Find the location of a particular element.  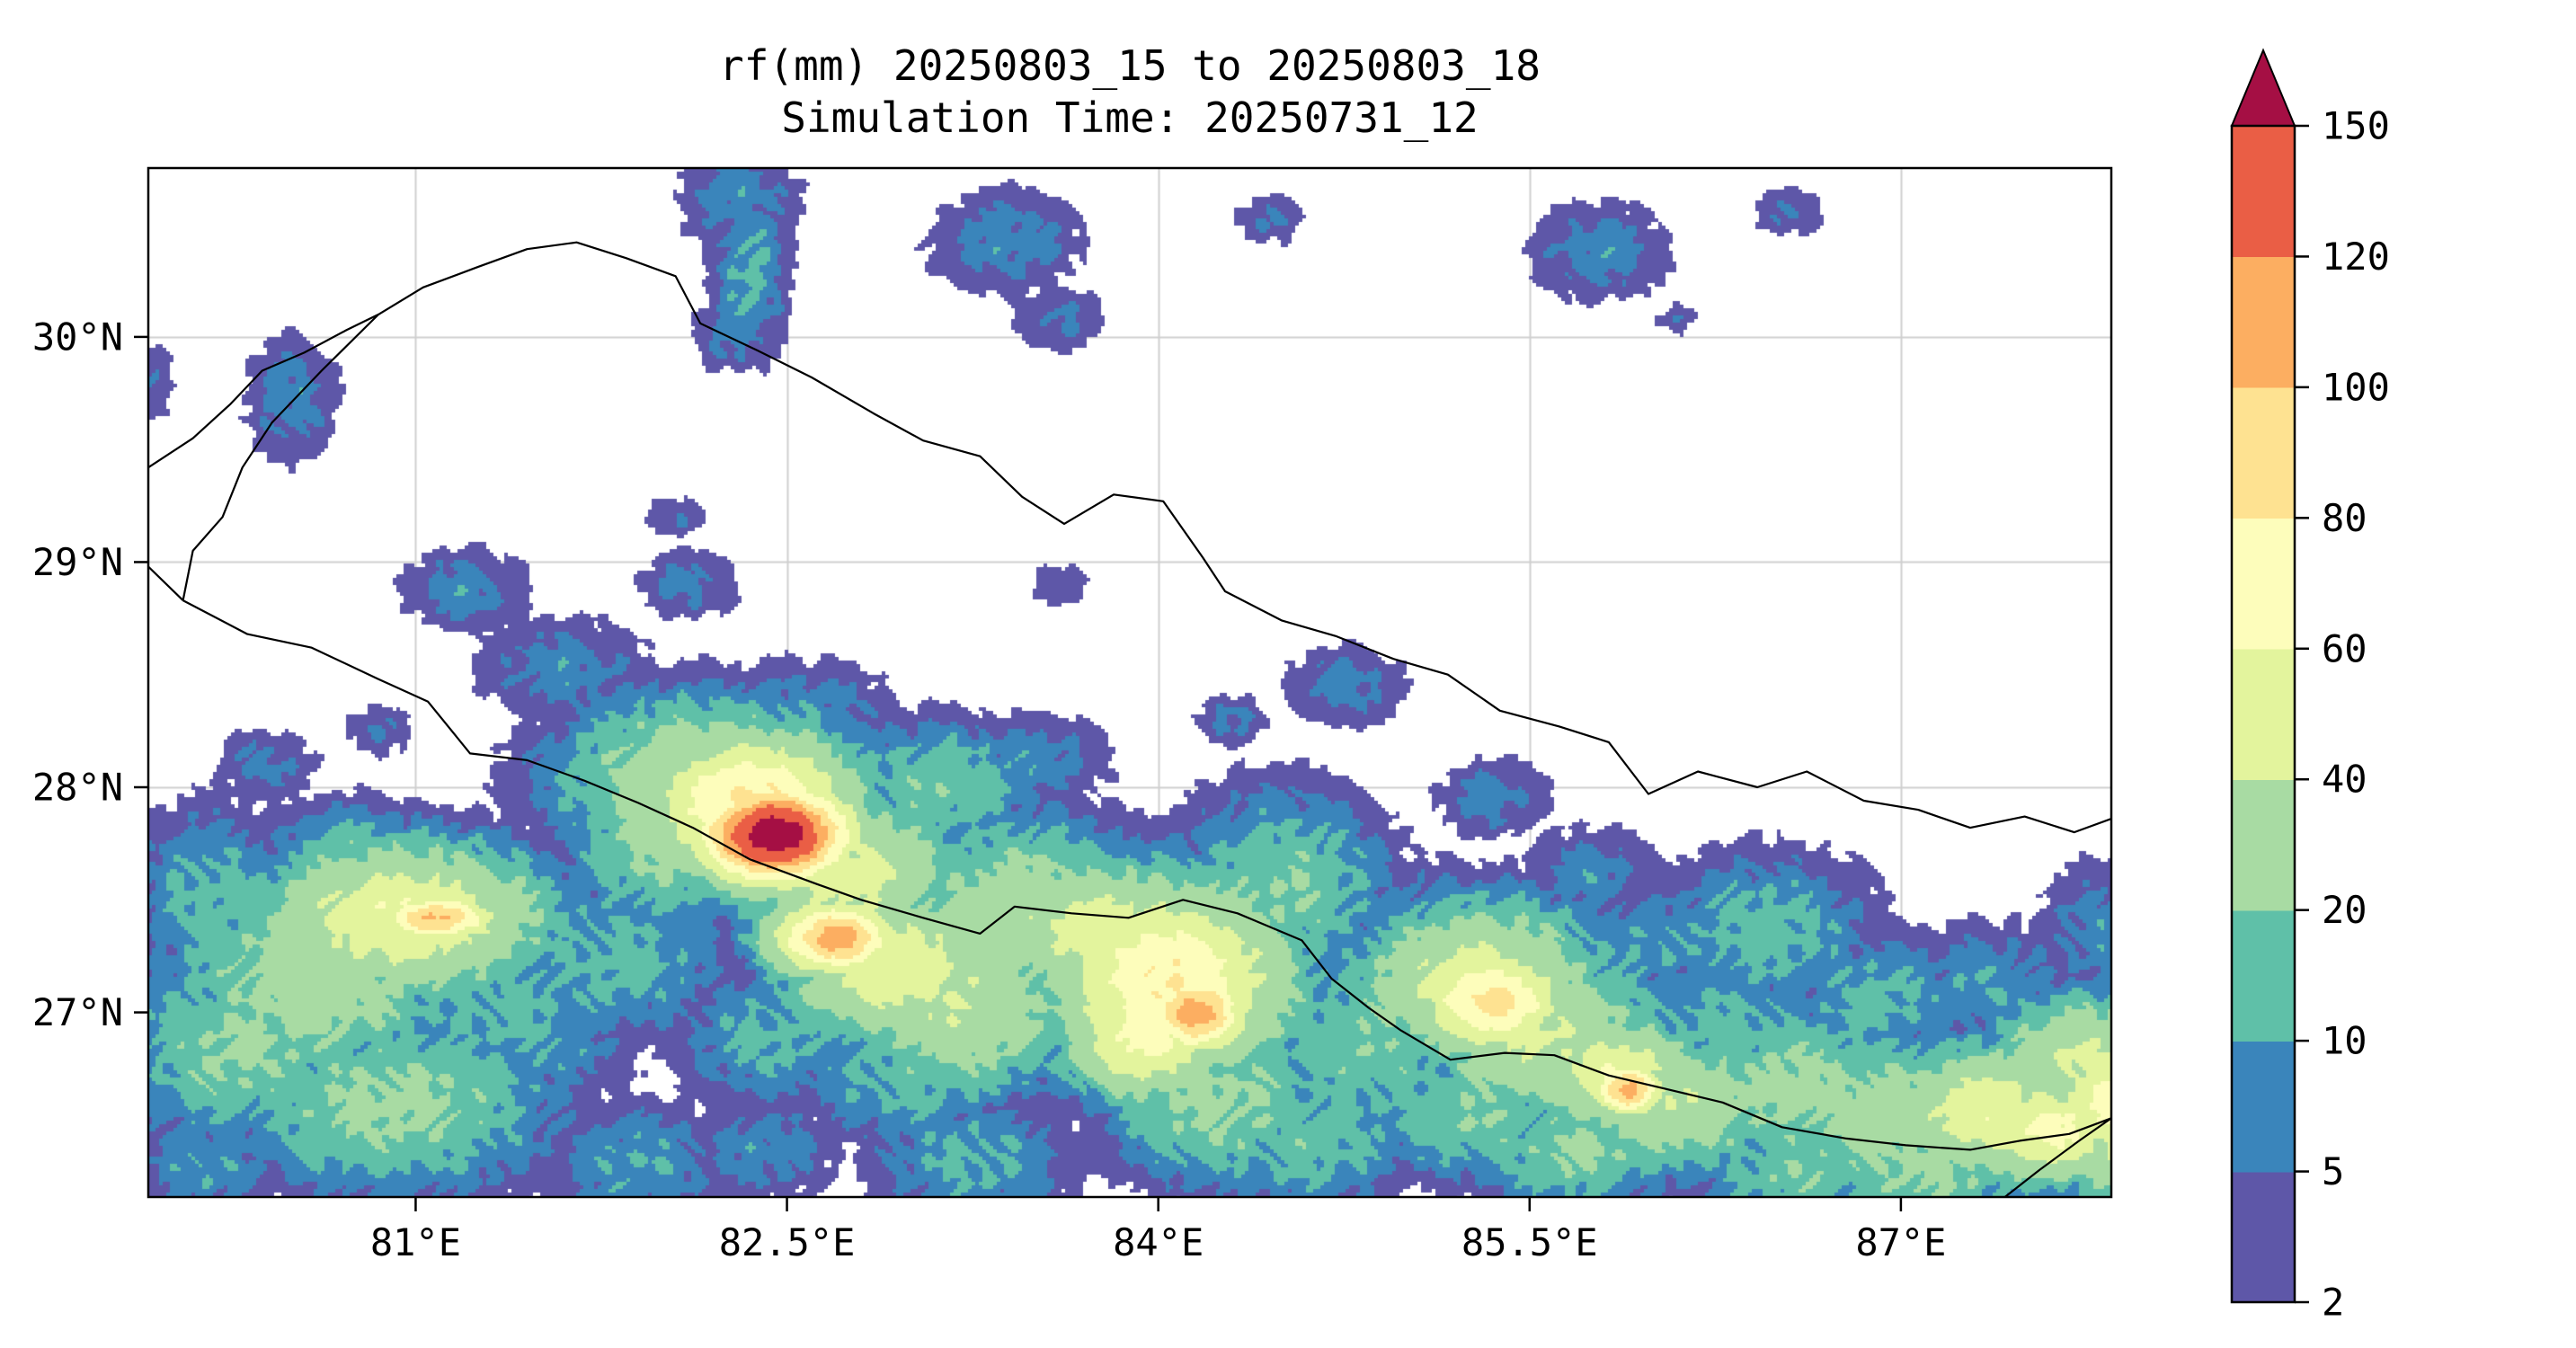

colorbar-tick-label: 150 is located at coordinates (2356, 126).